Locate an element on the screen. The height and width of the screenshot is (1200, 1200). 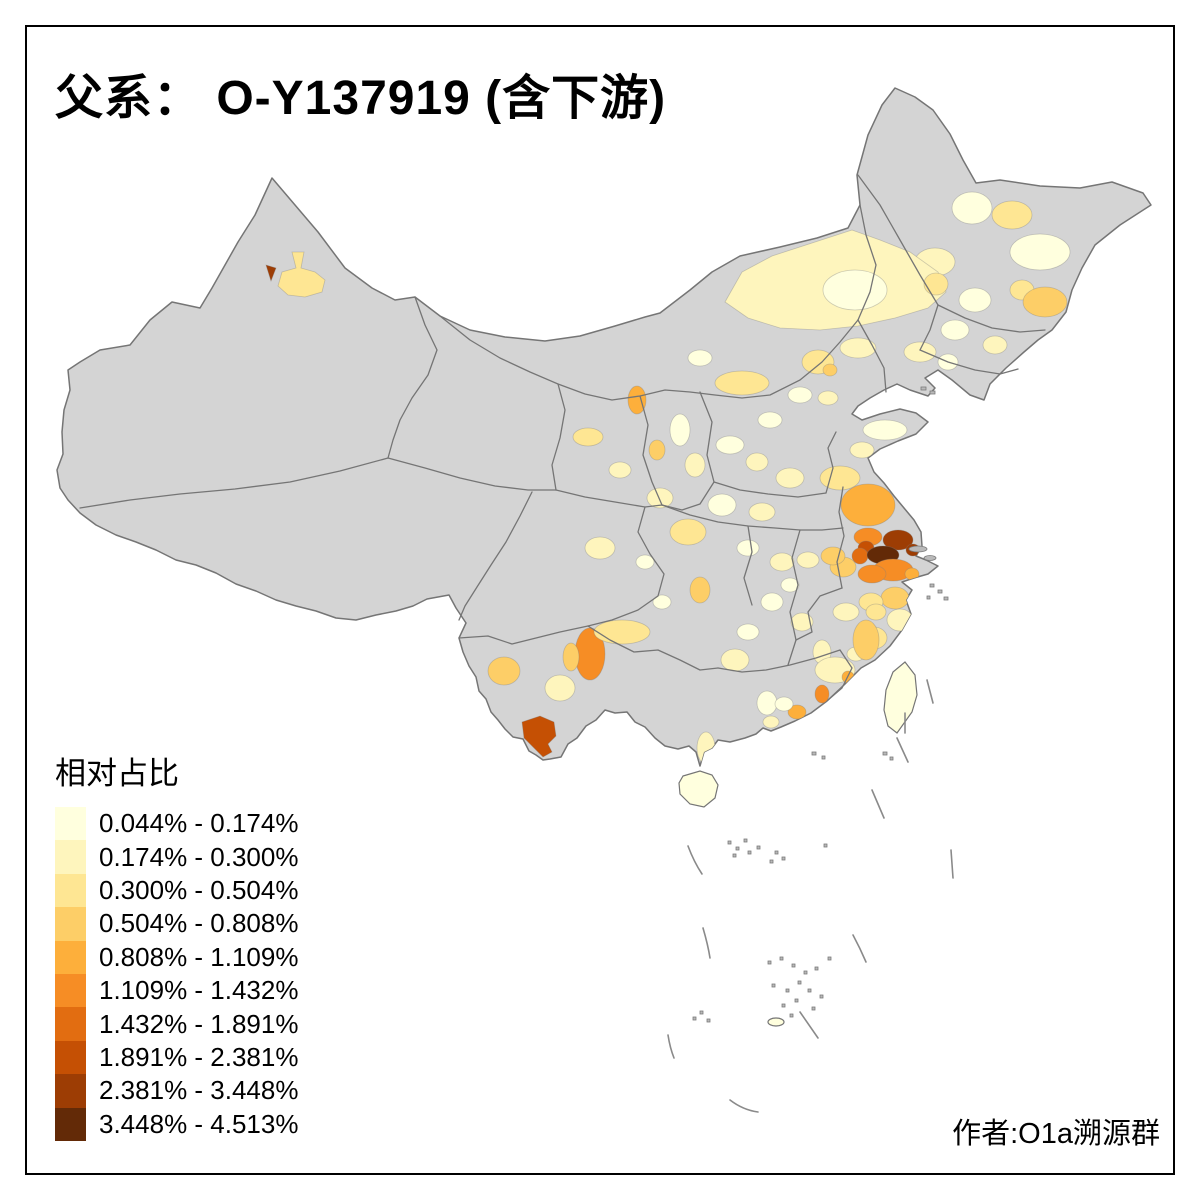
legend-label-2: 0.174% - 0.300% is located at coordinates (199, 856).